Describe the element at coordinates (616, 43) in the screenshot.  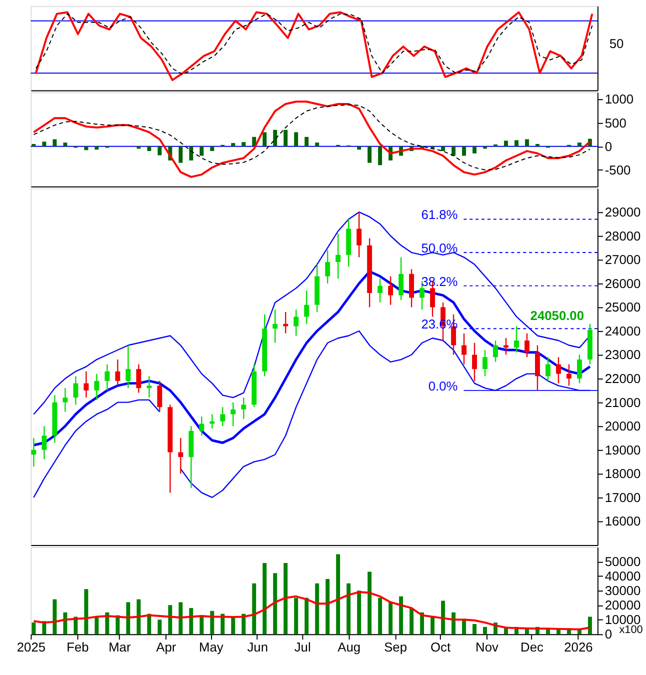
I see `text: 50` at that location.